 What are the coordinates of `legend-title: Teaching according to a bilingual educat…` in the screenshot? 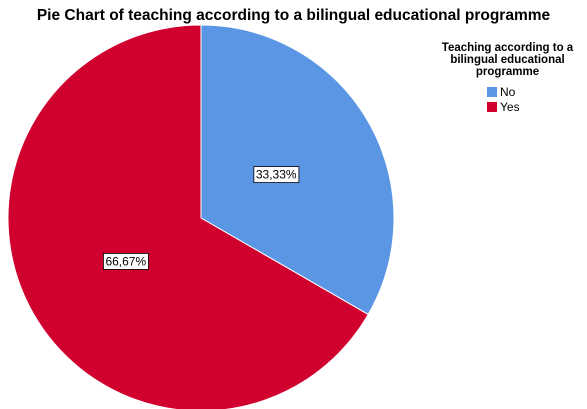 It's located at (507, 60).